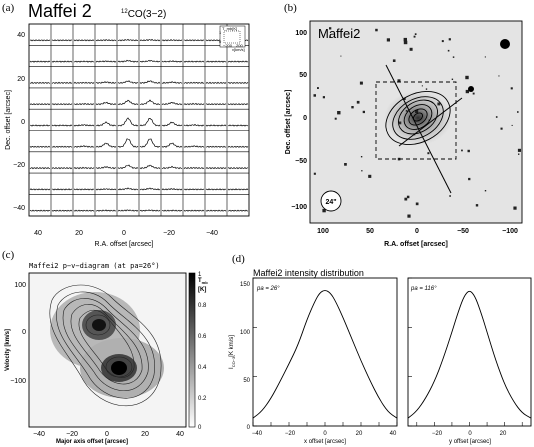 This screenshot has height=447, width=534. Describe the element at coordinates (200, 275) in the screenshot. I see `colorbar-tick: 1` at that location.